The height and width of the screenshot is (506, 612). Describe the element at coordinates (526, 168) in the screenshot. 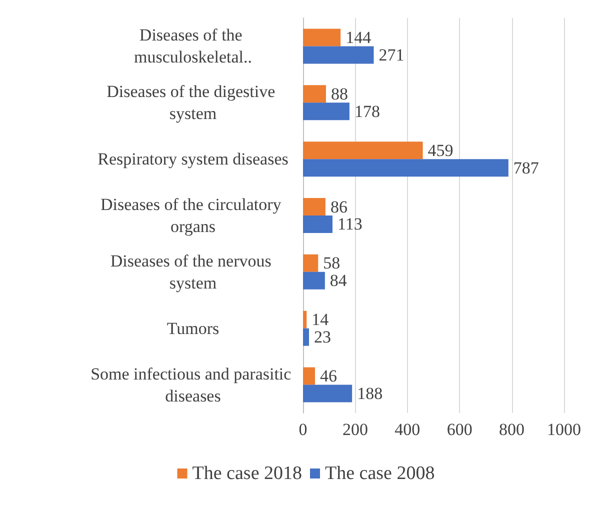

I see `data-label: 787` at that location.